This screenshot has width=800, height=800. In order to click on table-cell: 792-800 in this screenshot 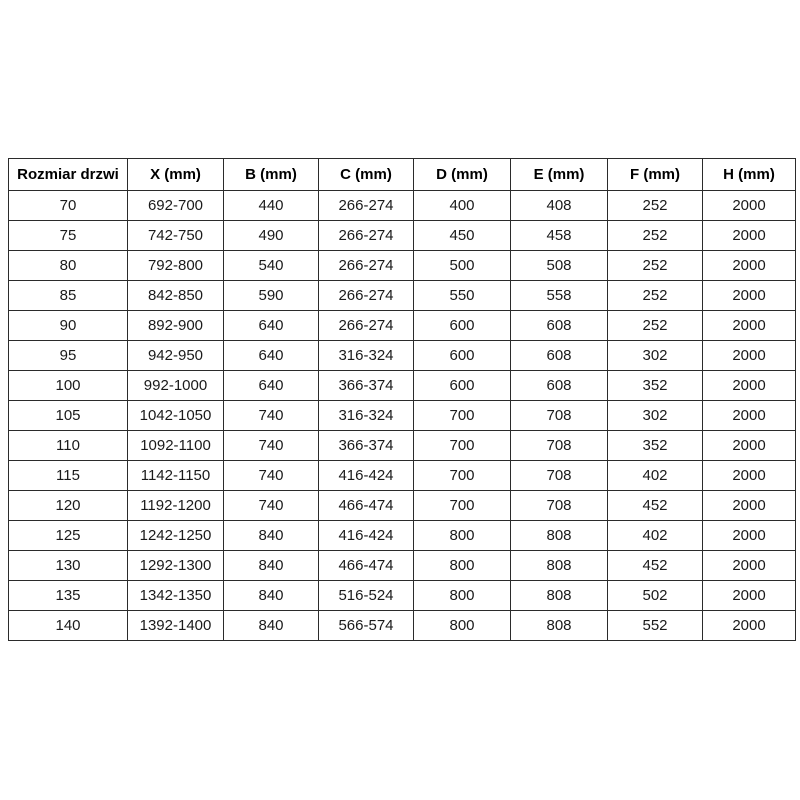, I will do `click(175, 265)`.